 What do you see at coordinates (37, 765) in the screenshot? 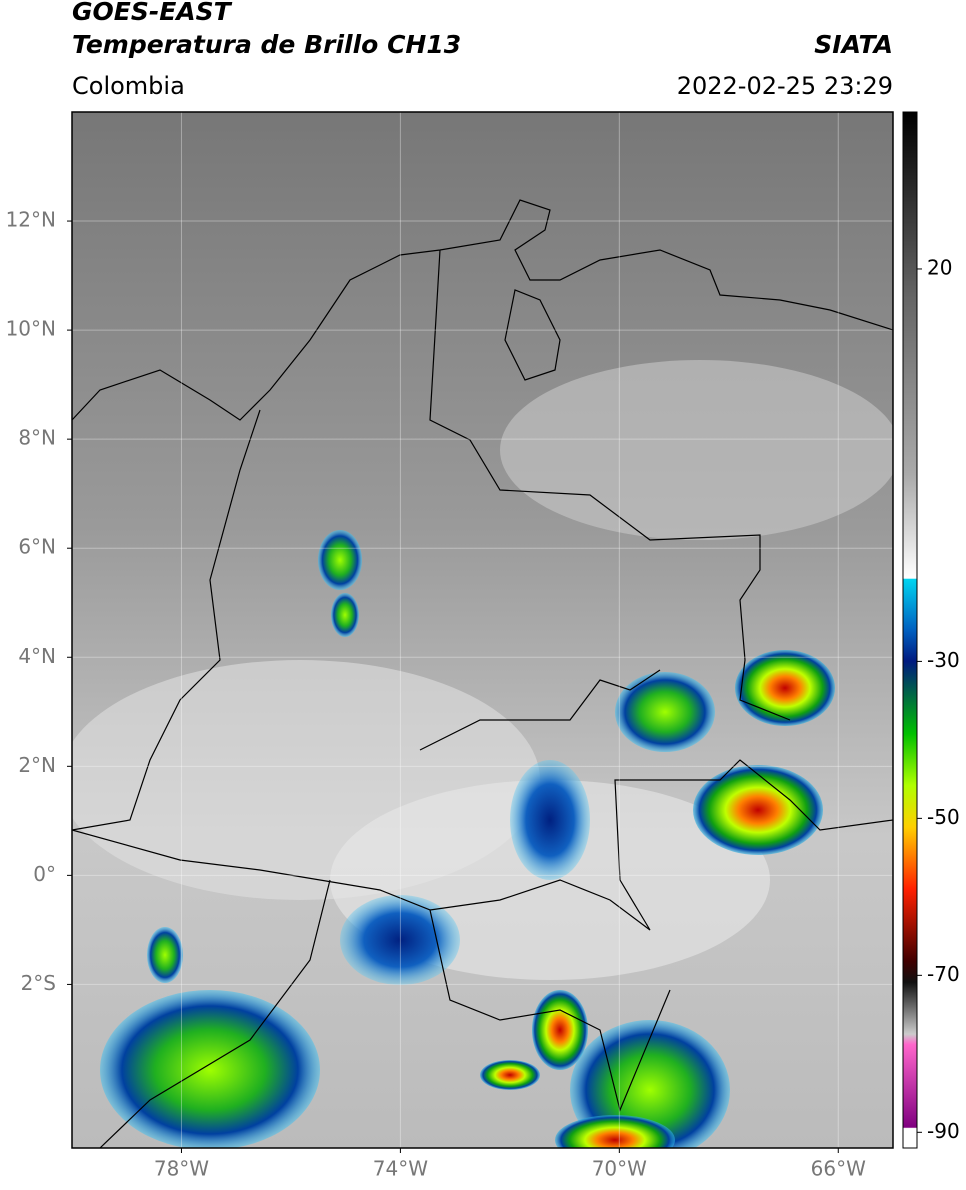
I see `lat-label: 2°N` at bounding box center [37, 765].